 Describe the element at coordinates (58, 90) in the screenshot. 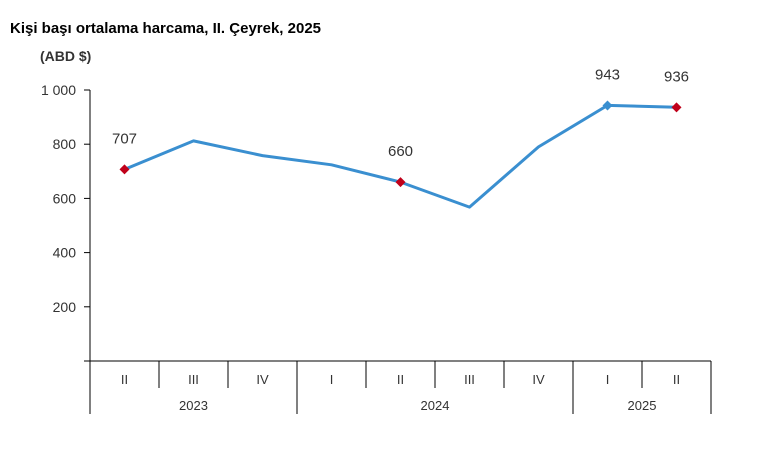

I see `y-tick-label: 1 000` at that location.